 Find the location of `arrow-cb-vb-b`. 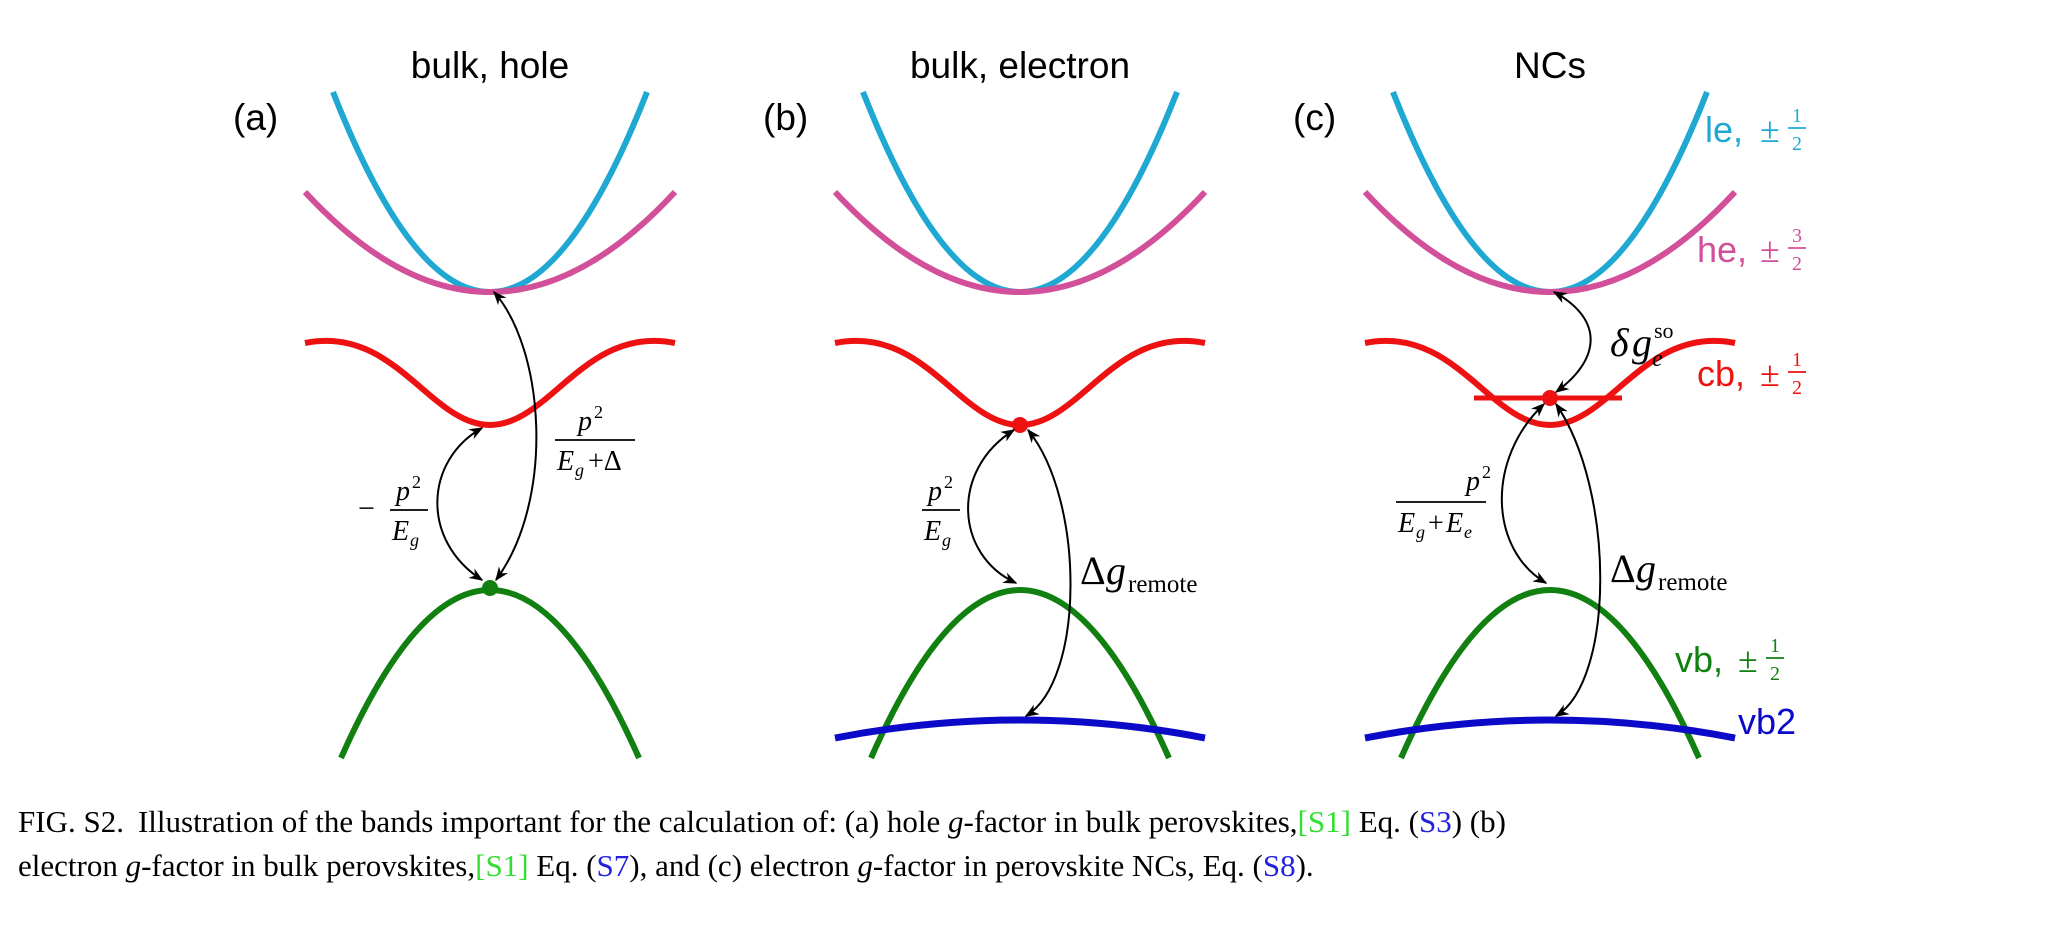

arrow-cb-vb-b is located at coordinates (992, 506).